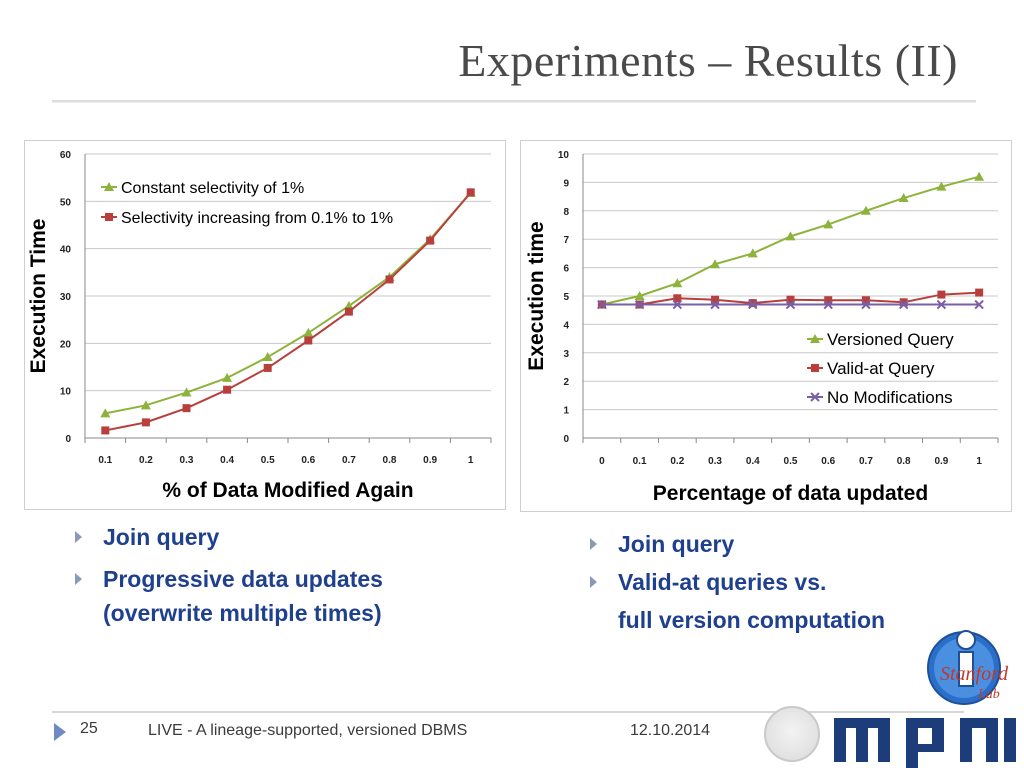 The image size is (1024, 768). Describe the element at coordinates (881, 368) in the screenshot. I see `legend-label: Valid-at Query` at that location.